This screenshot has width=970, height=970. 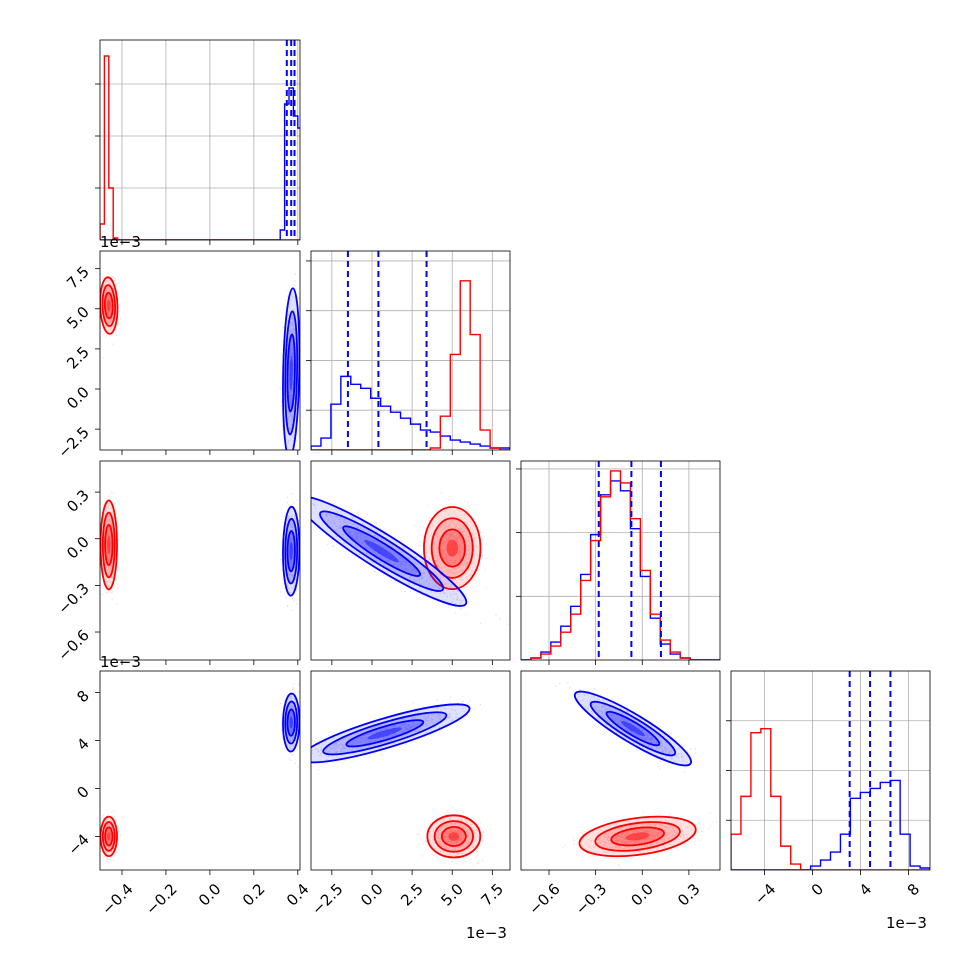 What do you see at coordinates (117, 899) in the screenshot?
I see `x-tick-label: −0.4` at bounding box center [117, 899].